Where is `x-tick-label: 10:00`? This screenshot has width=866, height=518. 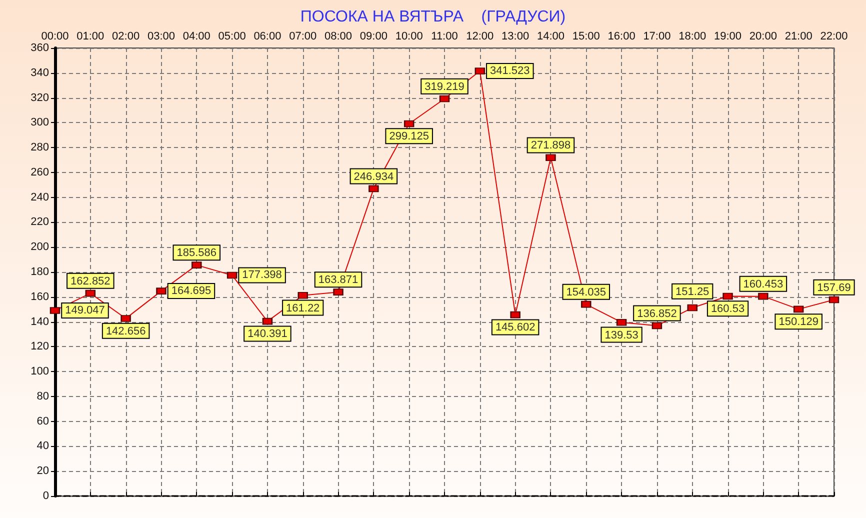
x-tick-label: 10:00 is located at coordinates (409, 36).